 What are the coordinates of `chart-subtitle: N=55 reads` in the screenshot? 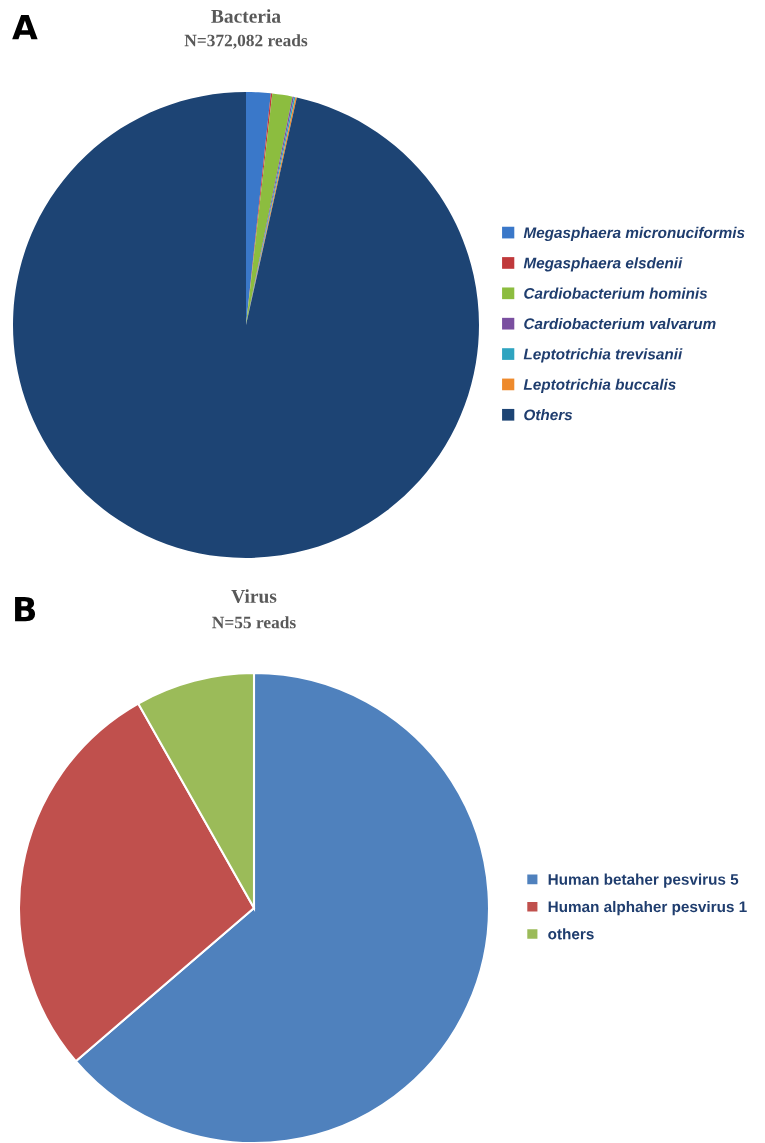 It's located at (254, 622).